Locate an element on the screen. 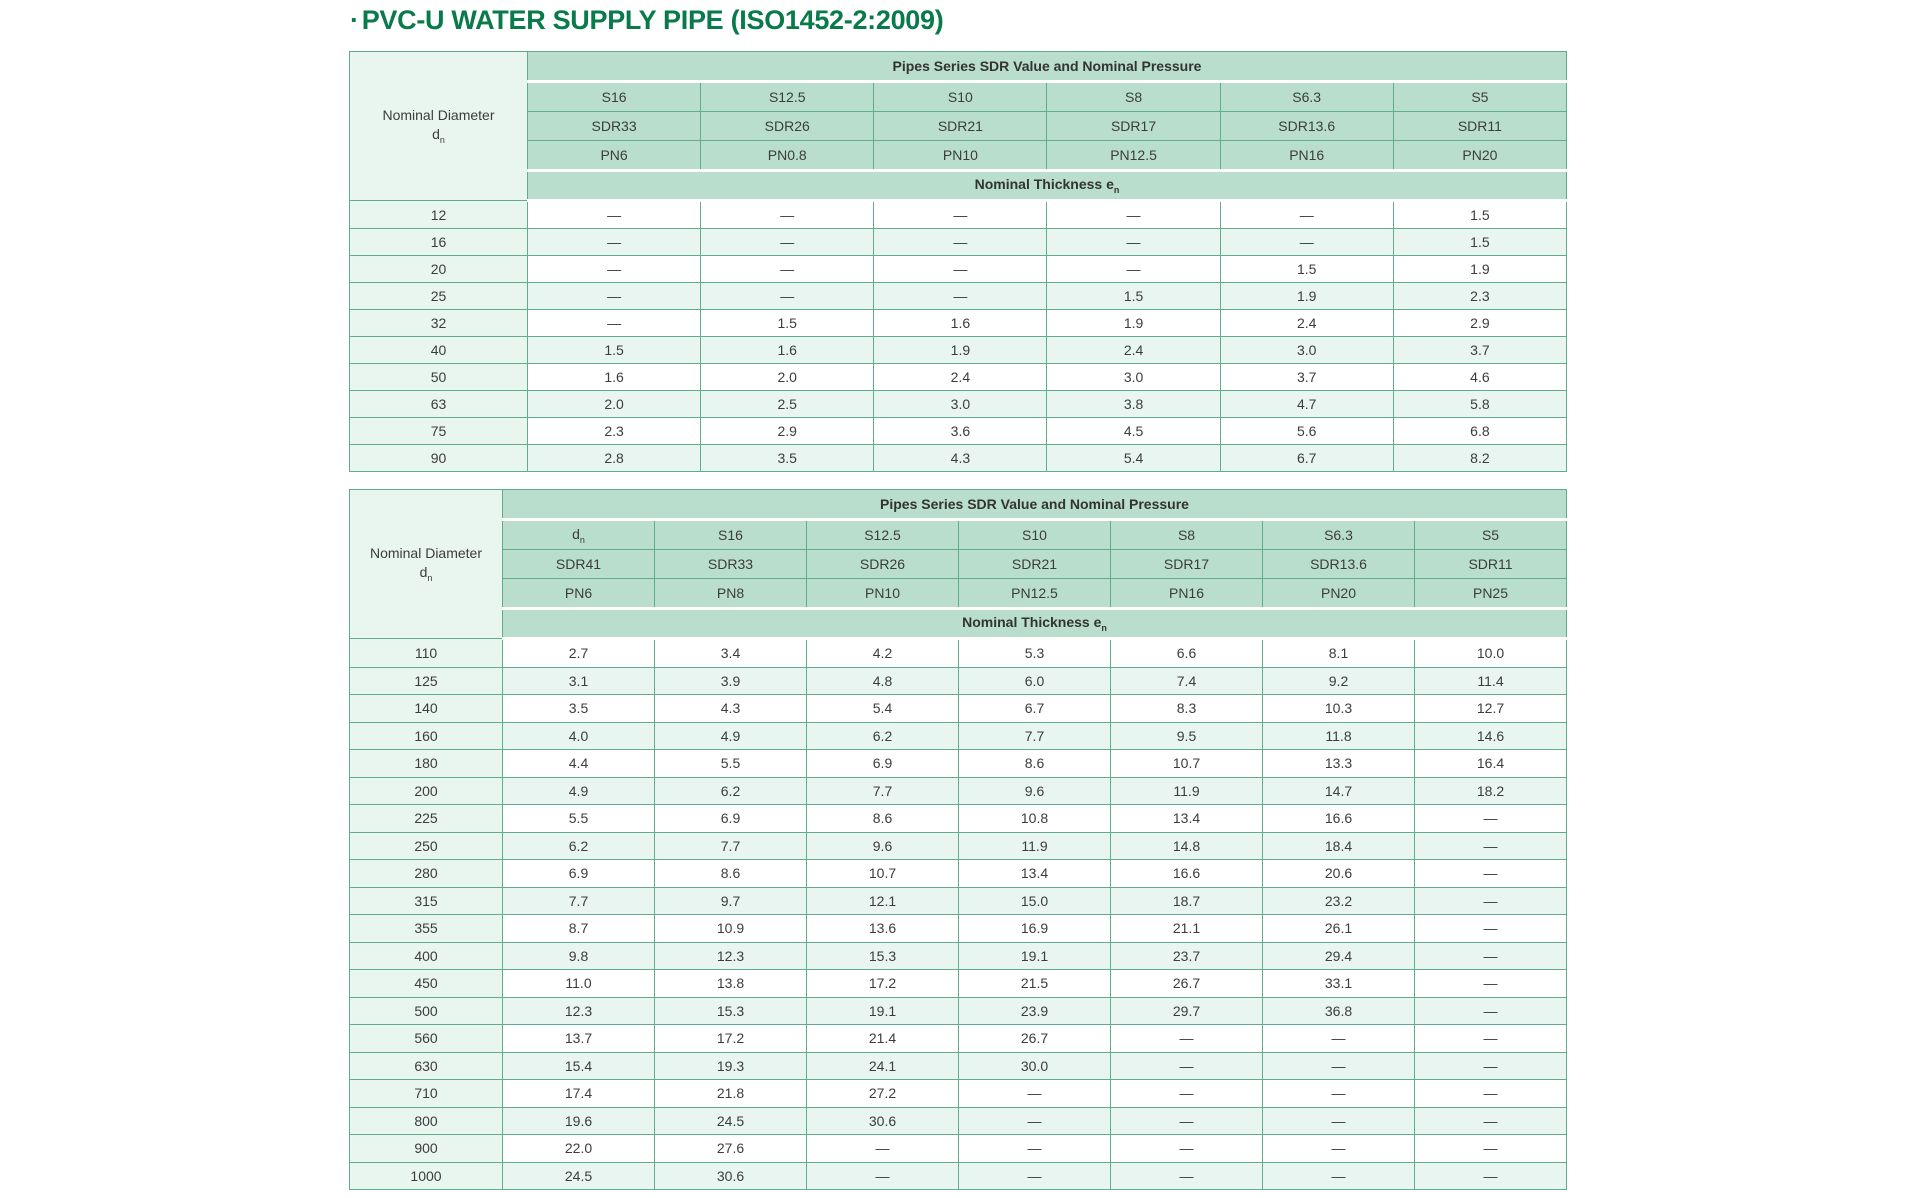 This screenshot has width=1920, height=1198. value-cell: 10.9 is located at coordinates (730, 928).